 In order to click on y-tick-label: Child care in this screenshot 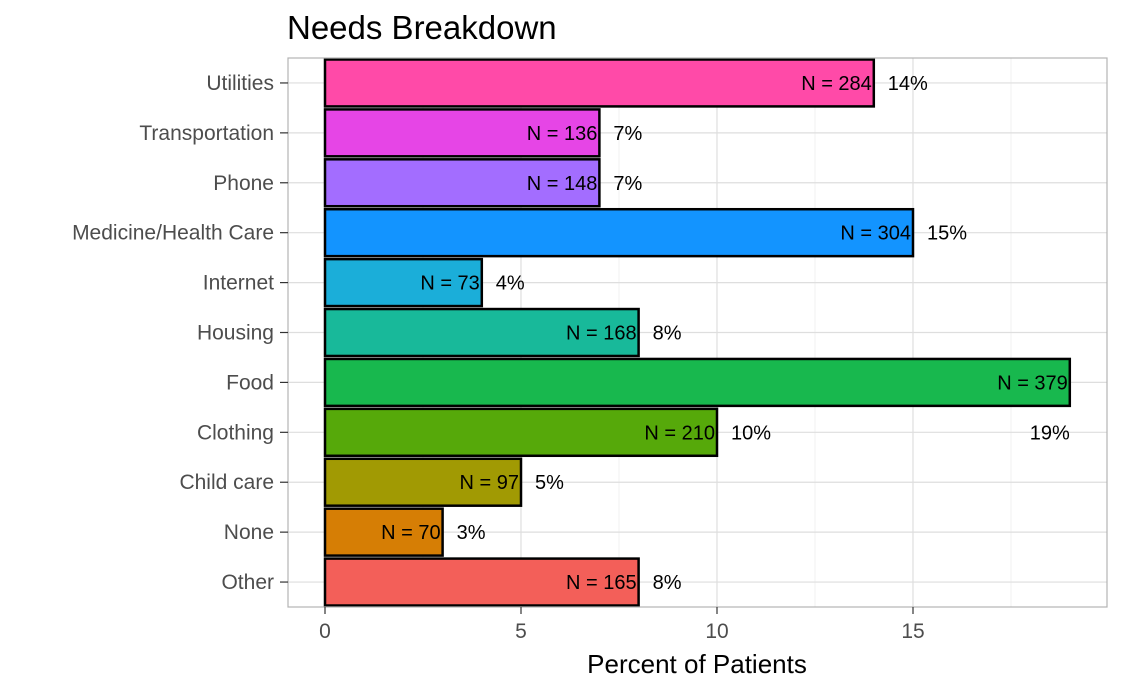, I will do `click(226, 482)`.